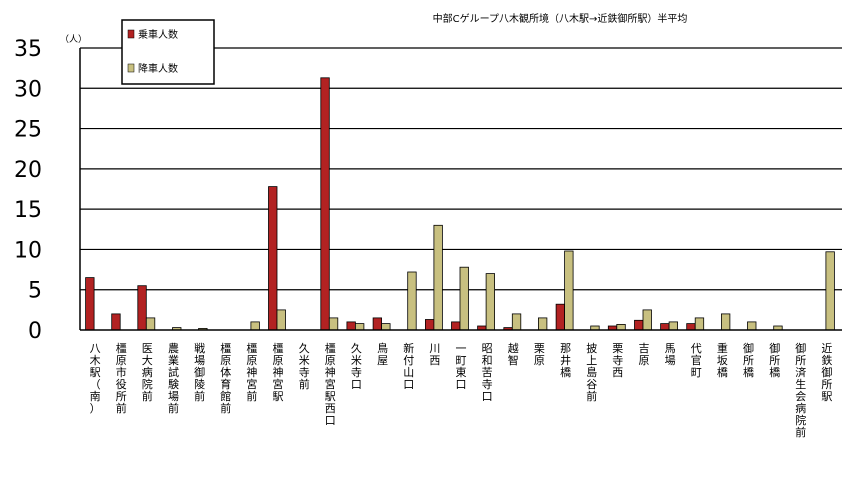 The image size is (842, 495). I want to click on x-tick-label: 一町東口, so click(461, 366).